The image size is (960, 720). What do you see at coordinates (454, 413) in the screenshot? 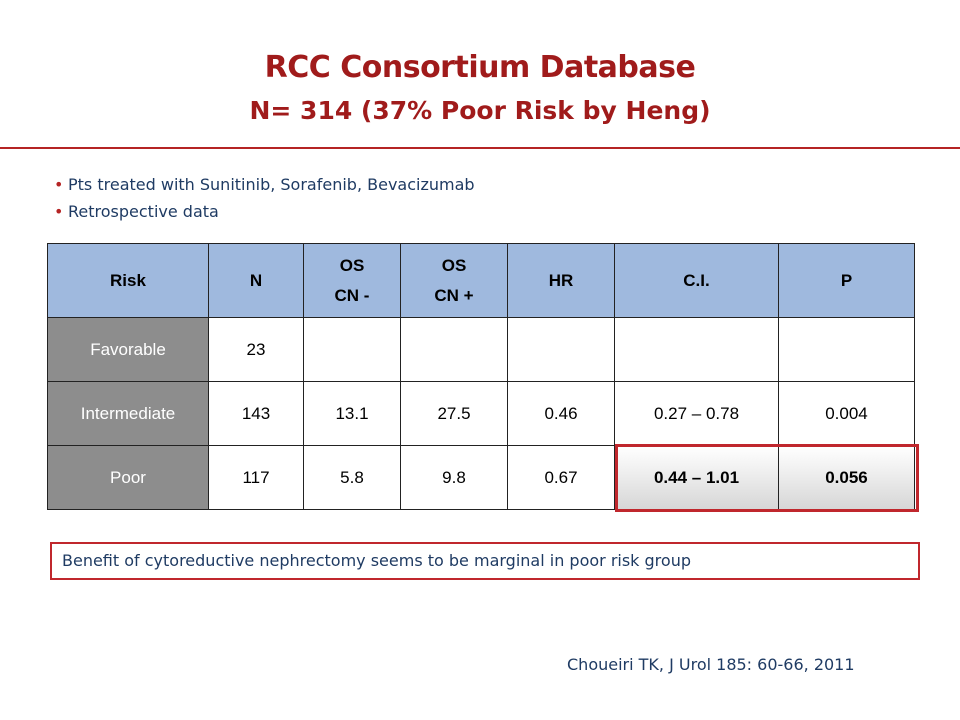
I see `cell-os-cn-plus: 27.5` at bounding box center [454, 413].